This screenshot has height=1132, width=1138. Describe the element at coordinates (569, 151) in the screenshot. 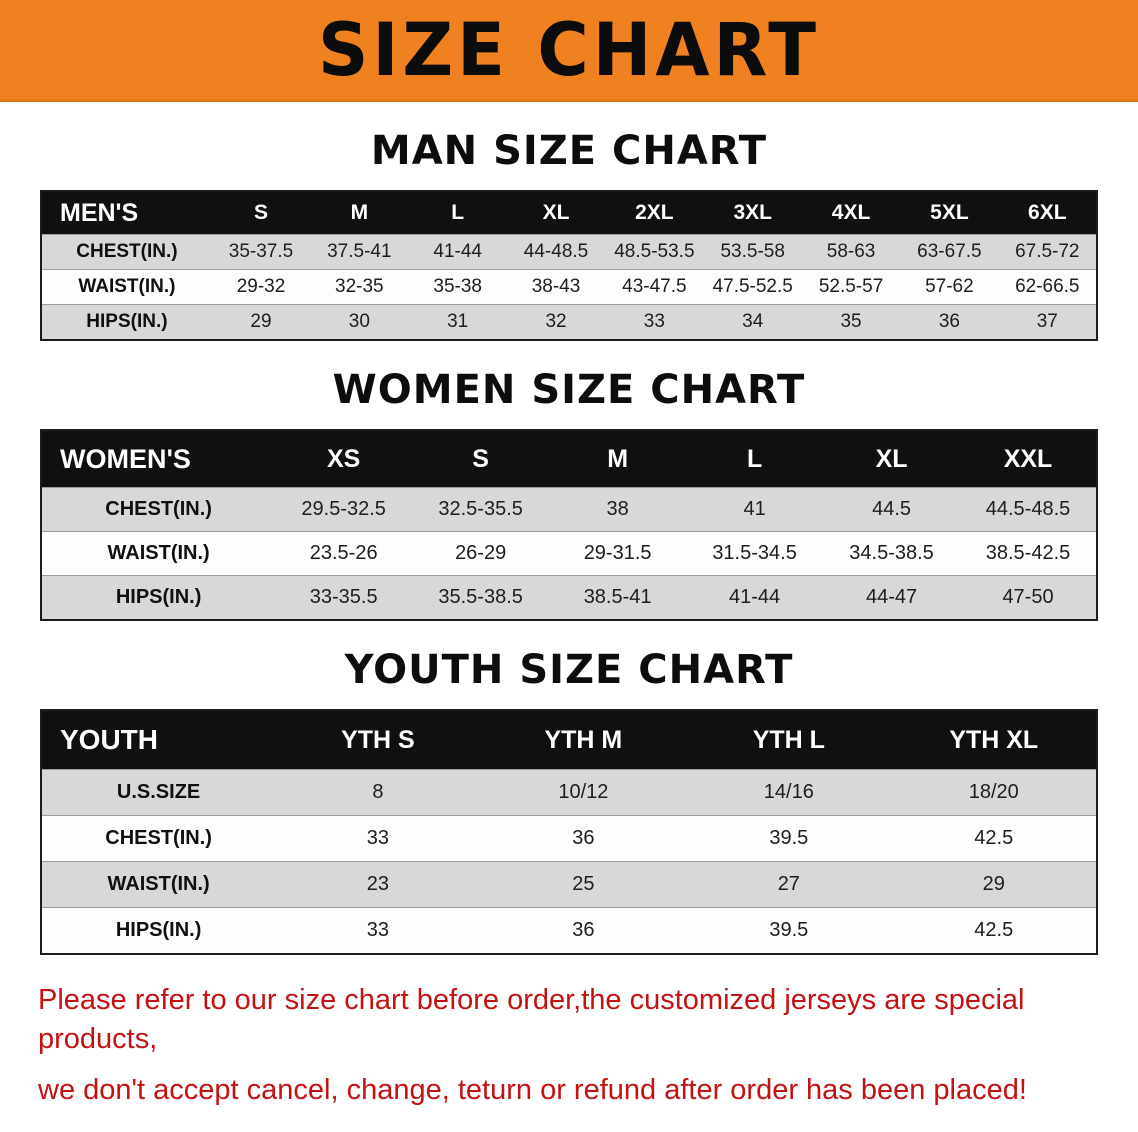

I see `men-section-title: MAN SIZE CHART` at that location.